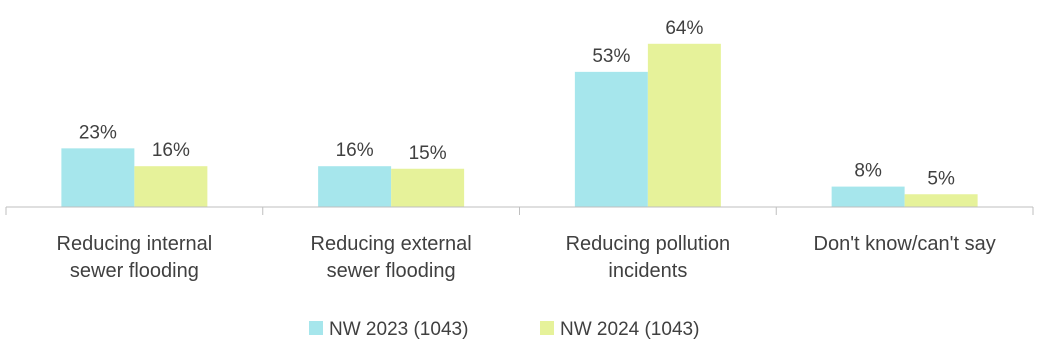 The height and width of the screenshot is (355, 1037). I want to click on legend-label-1: NW 2023 (1043), so click(398, 329).